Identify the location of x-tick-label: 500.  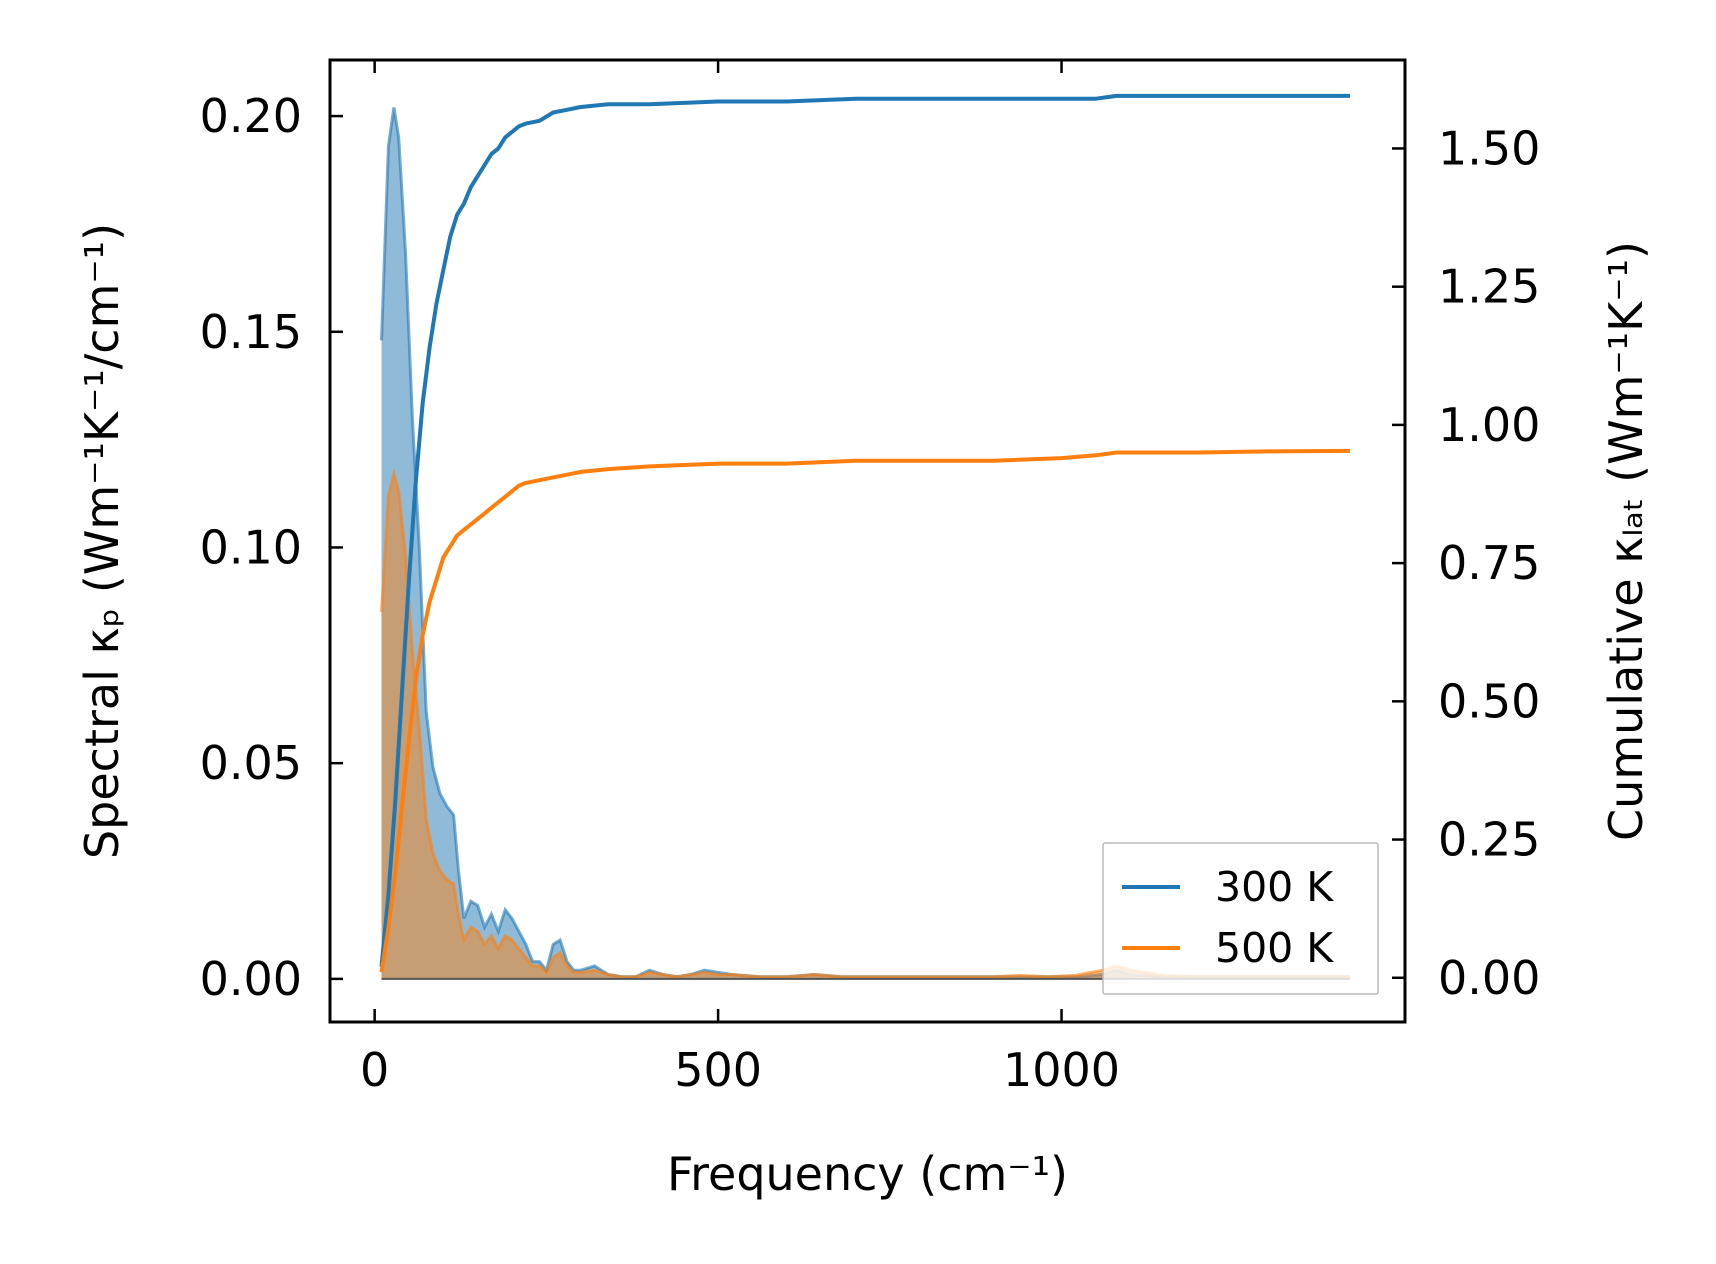
(718, 1070).